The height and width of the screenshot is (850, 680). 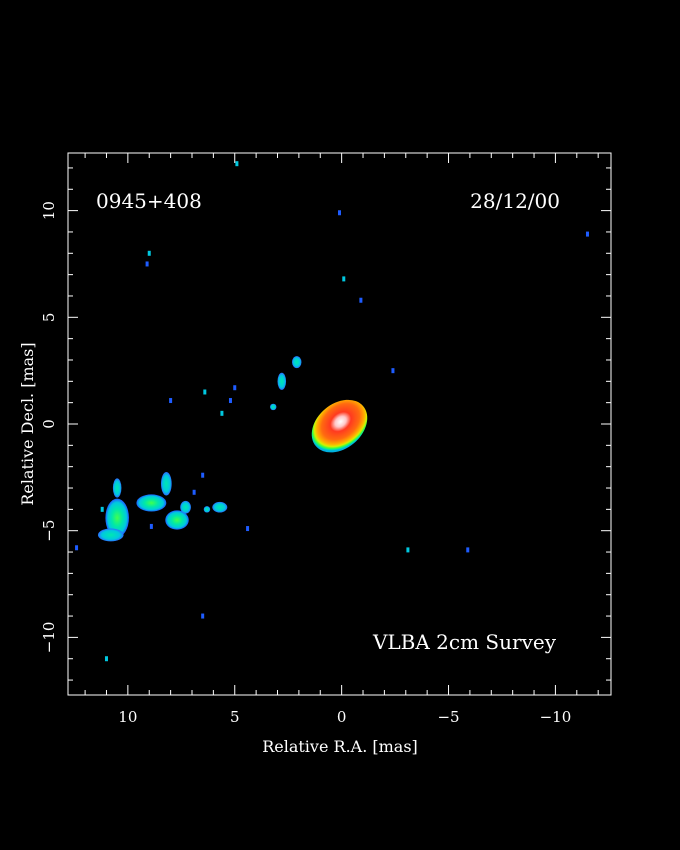 What do you see at coordinates (464, 642) in the screenshot?
I see `survey-label: VLBA 2cm Survey` at bounding box center [464, 642].